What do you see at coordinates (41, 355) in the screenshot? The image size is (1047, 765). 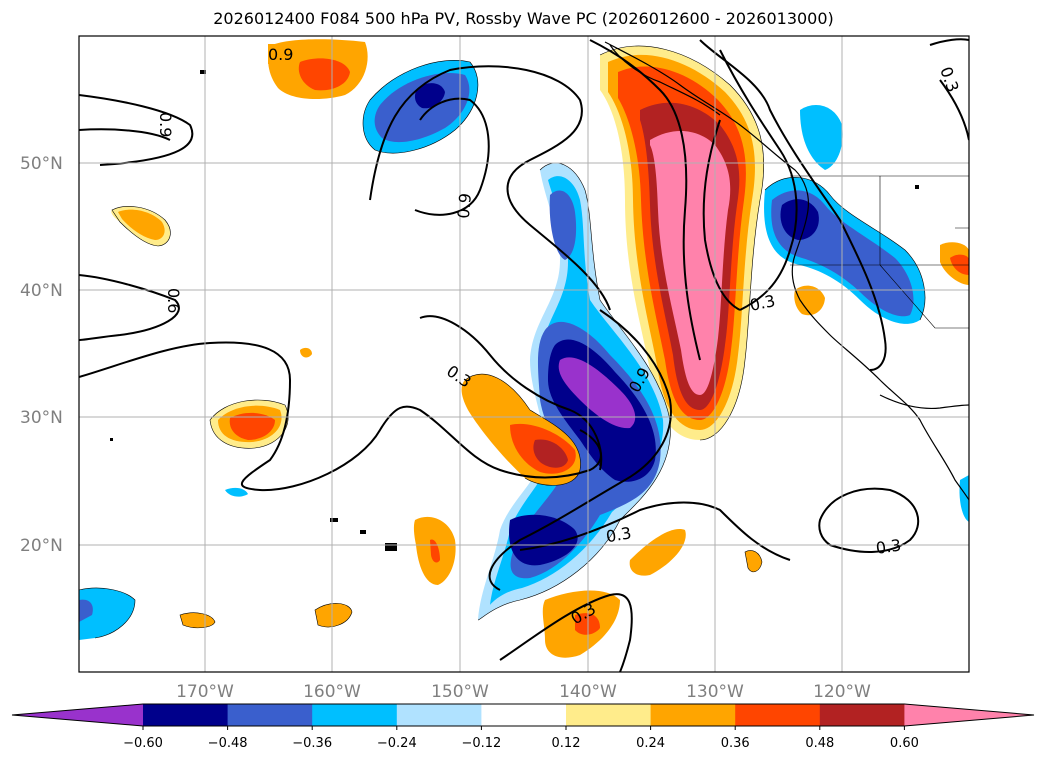 I see `latitude-labels: 50°N 40°N 30°N 20°N` at bounding box center [41, 355].